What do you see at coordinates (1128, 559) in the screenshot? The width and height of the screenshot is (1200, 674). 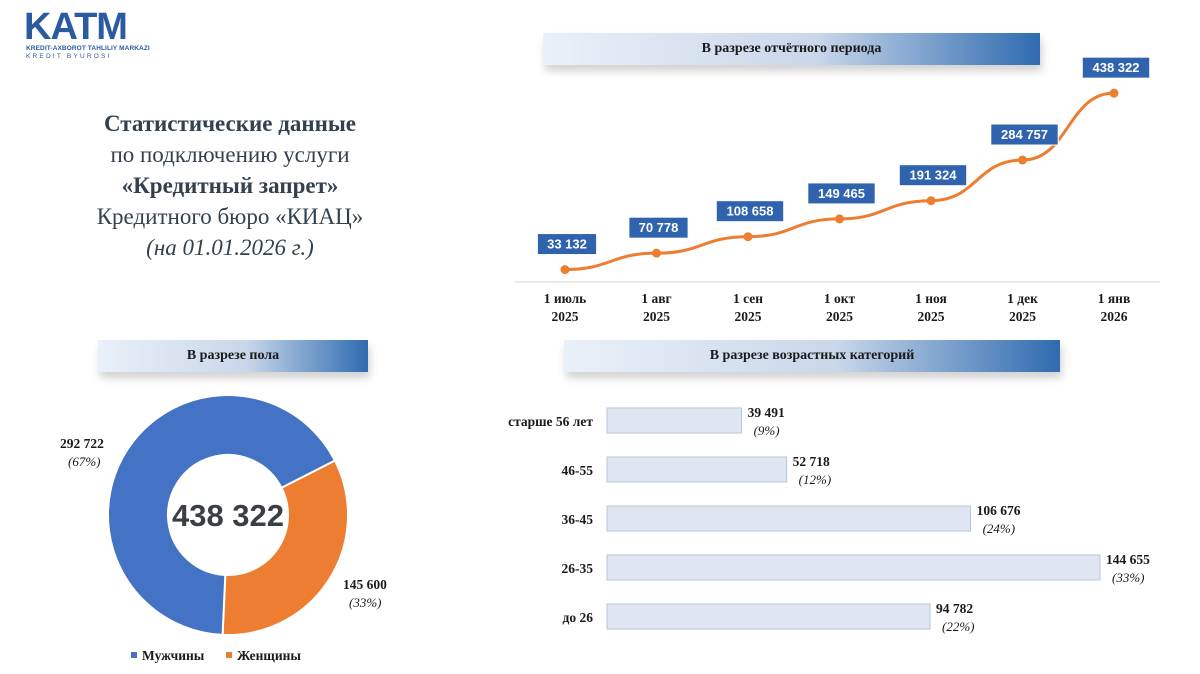 I see `bar-value-label: 144 655` at bounding box center [1128, 559].